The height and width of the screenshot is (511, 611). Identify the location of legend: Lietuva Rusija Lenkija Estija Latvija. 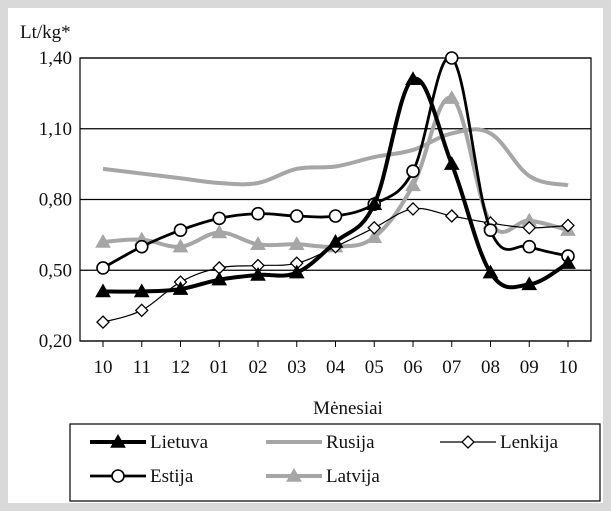
(335, 462).